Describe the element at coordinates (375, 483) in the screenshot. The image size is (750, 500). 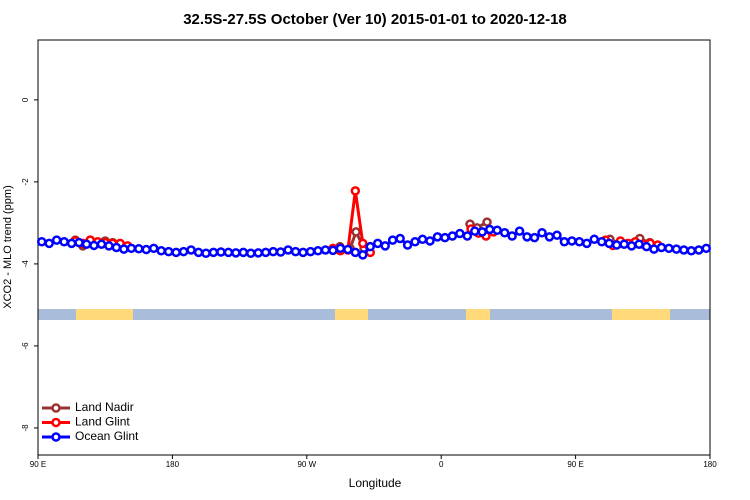
I see `x-axis-label: Longitude` at that location.